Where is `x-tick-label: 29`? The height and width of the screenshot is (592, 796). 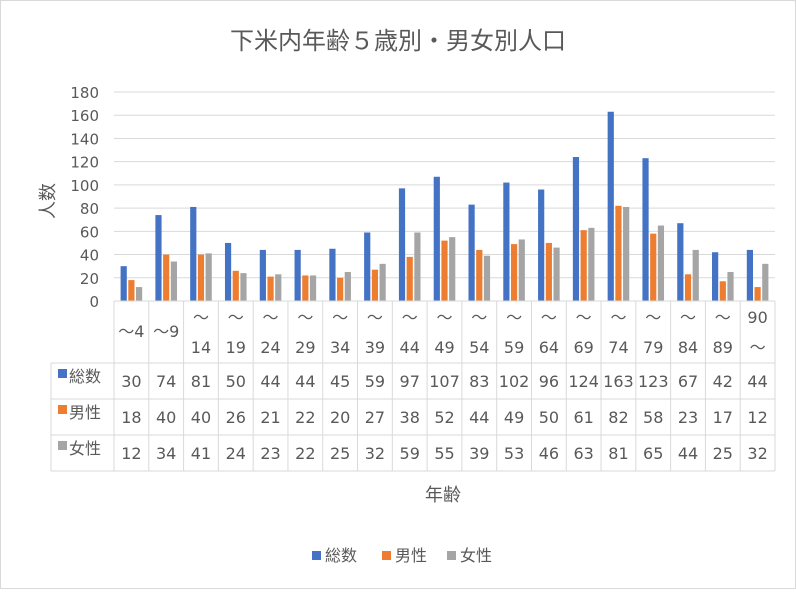
x-tick-label: 29 is located at coordinates (305, 347).